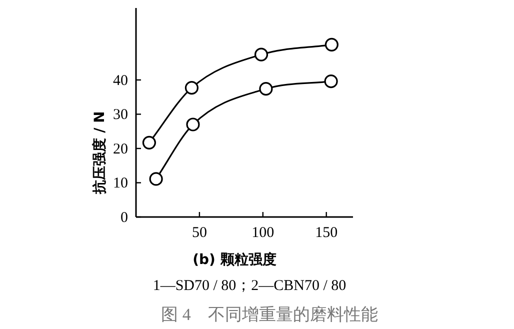 This screenshot has width=514, height=329. What do you see at coordinates (120, 149) in the screenshot?
I see `y-tick-label: 20` at bounding box center [120, 149].